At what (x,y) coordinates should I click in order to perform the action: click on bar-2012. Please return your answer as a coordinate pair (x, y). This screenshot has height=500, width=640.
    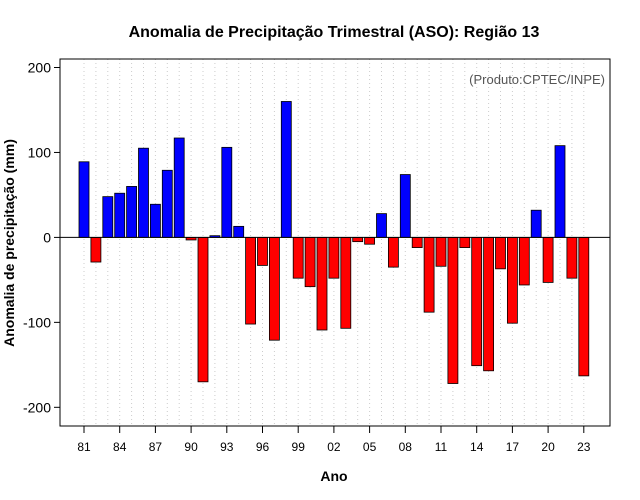
    Looking at the image, I should click on (453, 310).